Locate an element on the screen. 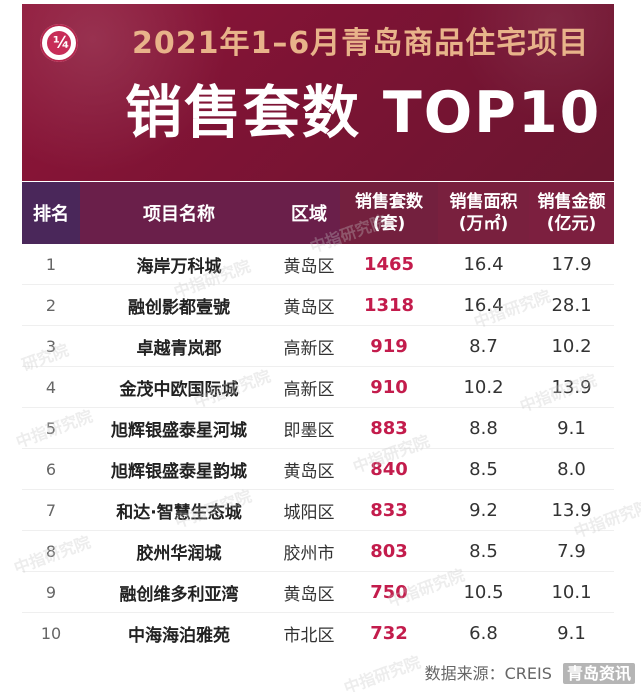  rank-cell: 9 is located at coordinates (51, 592).